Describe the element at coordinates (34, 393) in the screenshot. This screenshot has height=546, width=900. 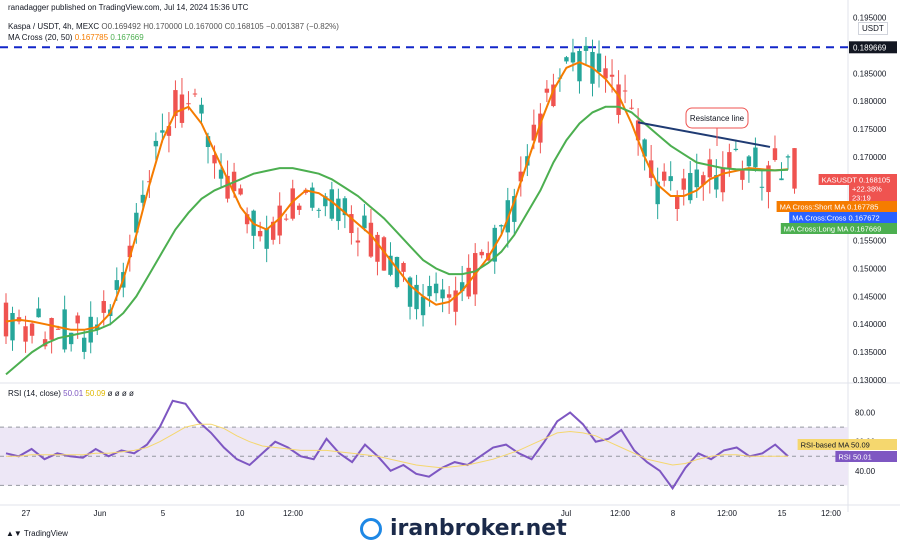
I see `rsi-label: RSI (14, close)` at that location.